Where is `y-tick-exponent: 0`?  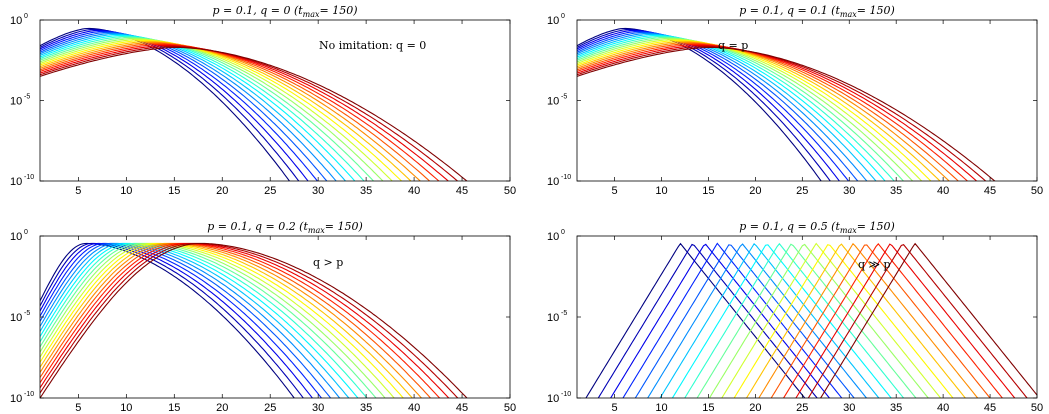
y-tick-exponent: 0 is located at coordinates (26, 16).